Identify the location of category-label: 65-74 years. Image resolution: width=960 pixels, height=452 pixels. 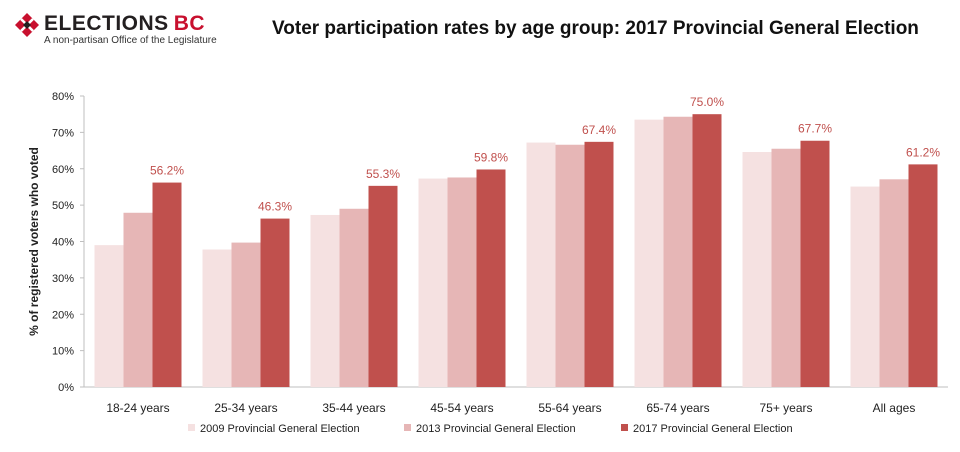
(677, 408).